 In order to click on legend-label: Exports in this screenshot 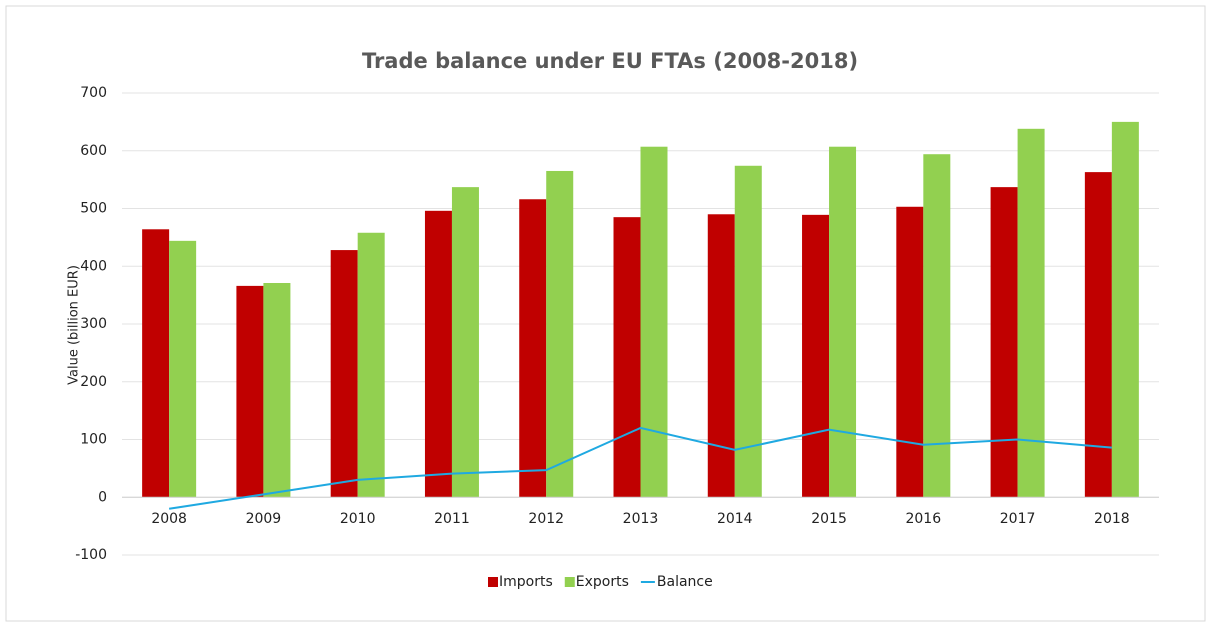, I will do `click(602, 582)`.